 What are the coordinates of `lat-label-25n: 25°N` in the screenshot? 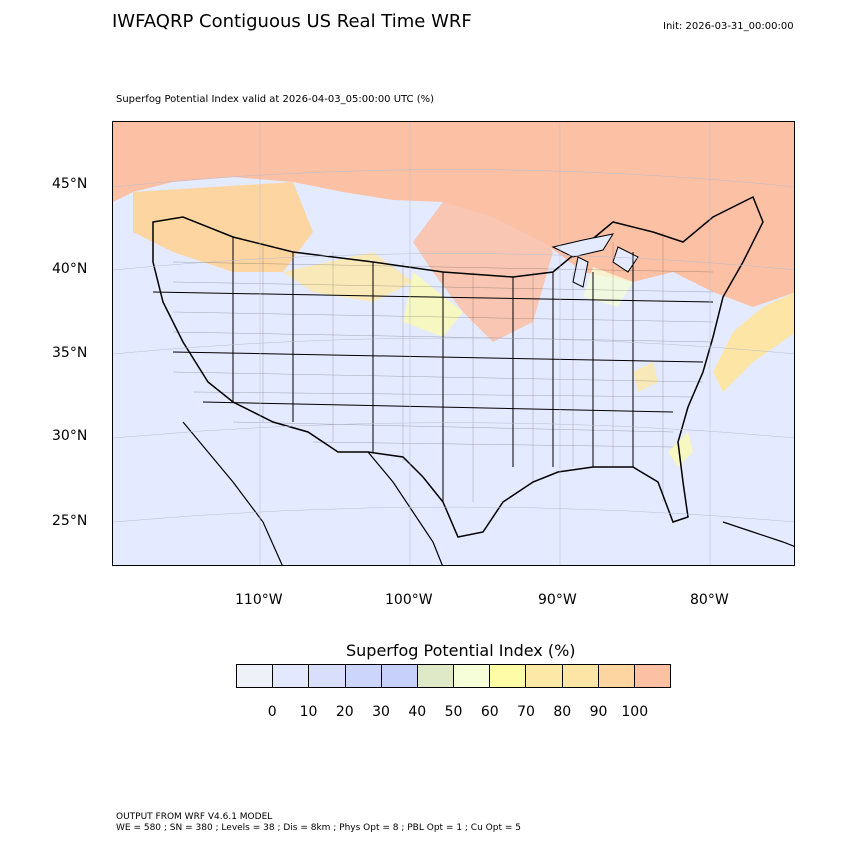 It's located at (70, 521).